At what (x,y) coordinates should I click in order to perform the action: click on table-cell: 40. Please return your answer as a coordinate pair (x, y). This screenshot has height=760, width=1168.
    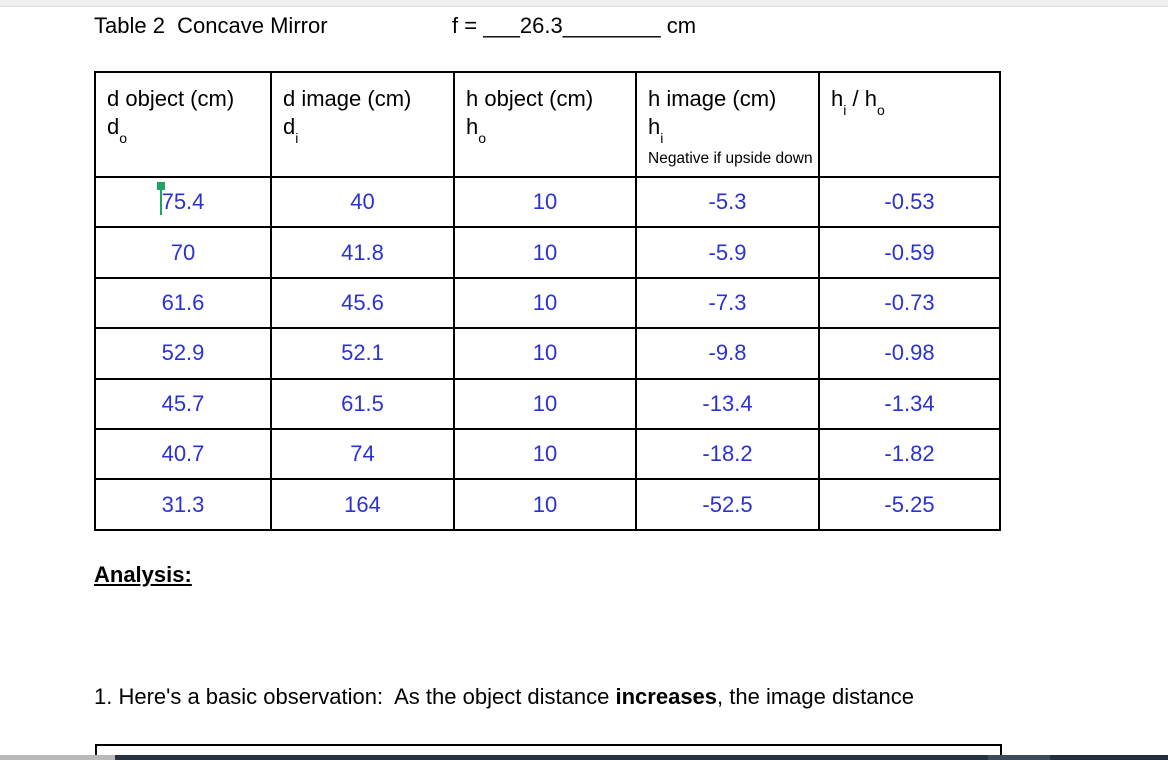
    Looking at the image, I should click on (363, 203).